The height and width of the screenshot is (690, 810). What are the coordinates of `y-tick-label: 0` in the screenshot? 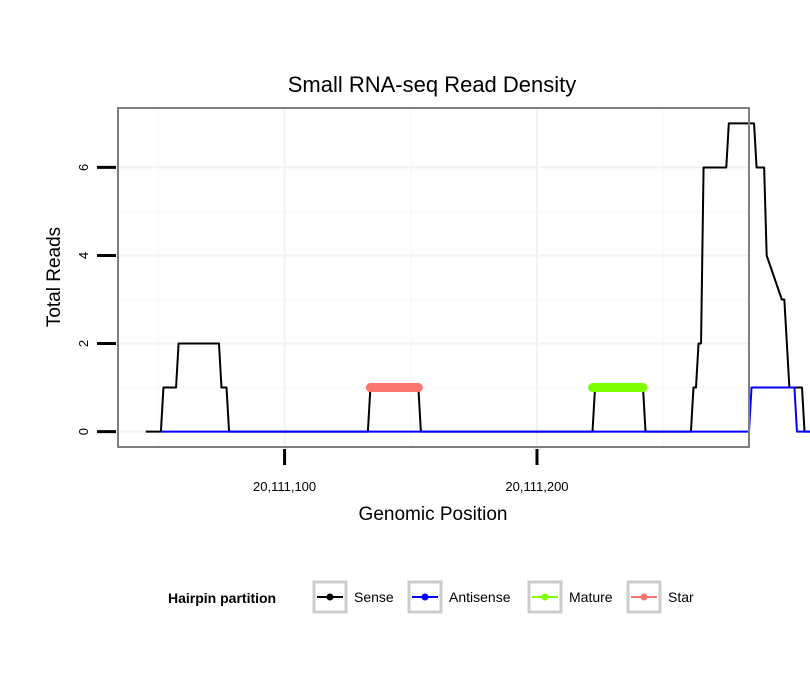 It's located at (83, 431).